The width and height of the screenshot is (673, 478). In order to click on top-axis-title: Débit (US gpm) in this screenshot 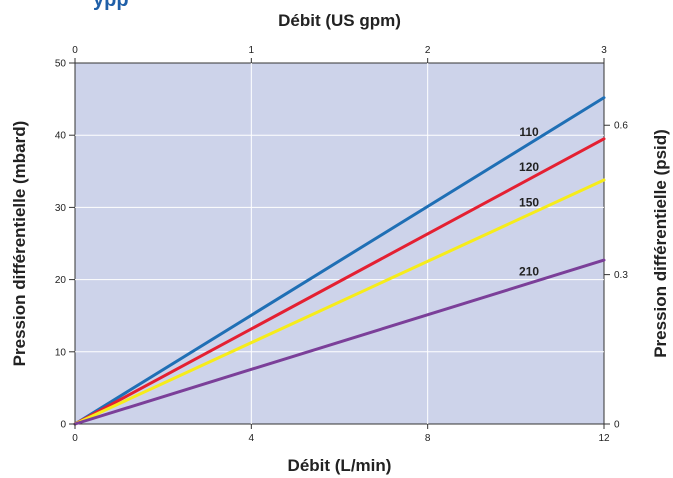, I will do `click(339, 20)`.